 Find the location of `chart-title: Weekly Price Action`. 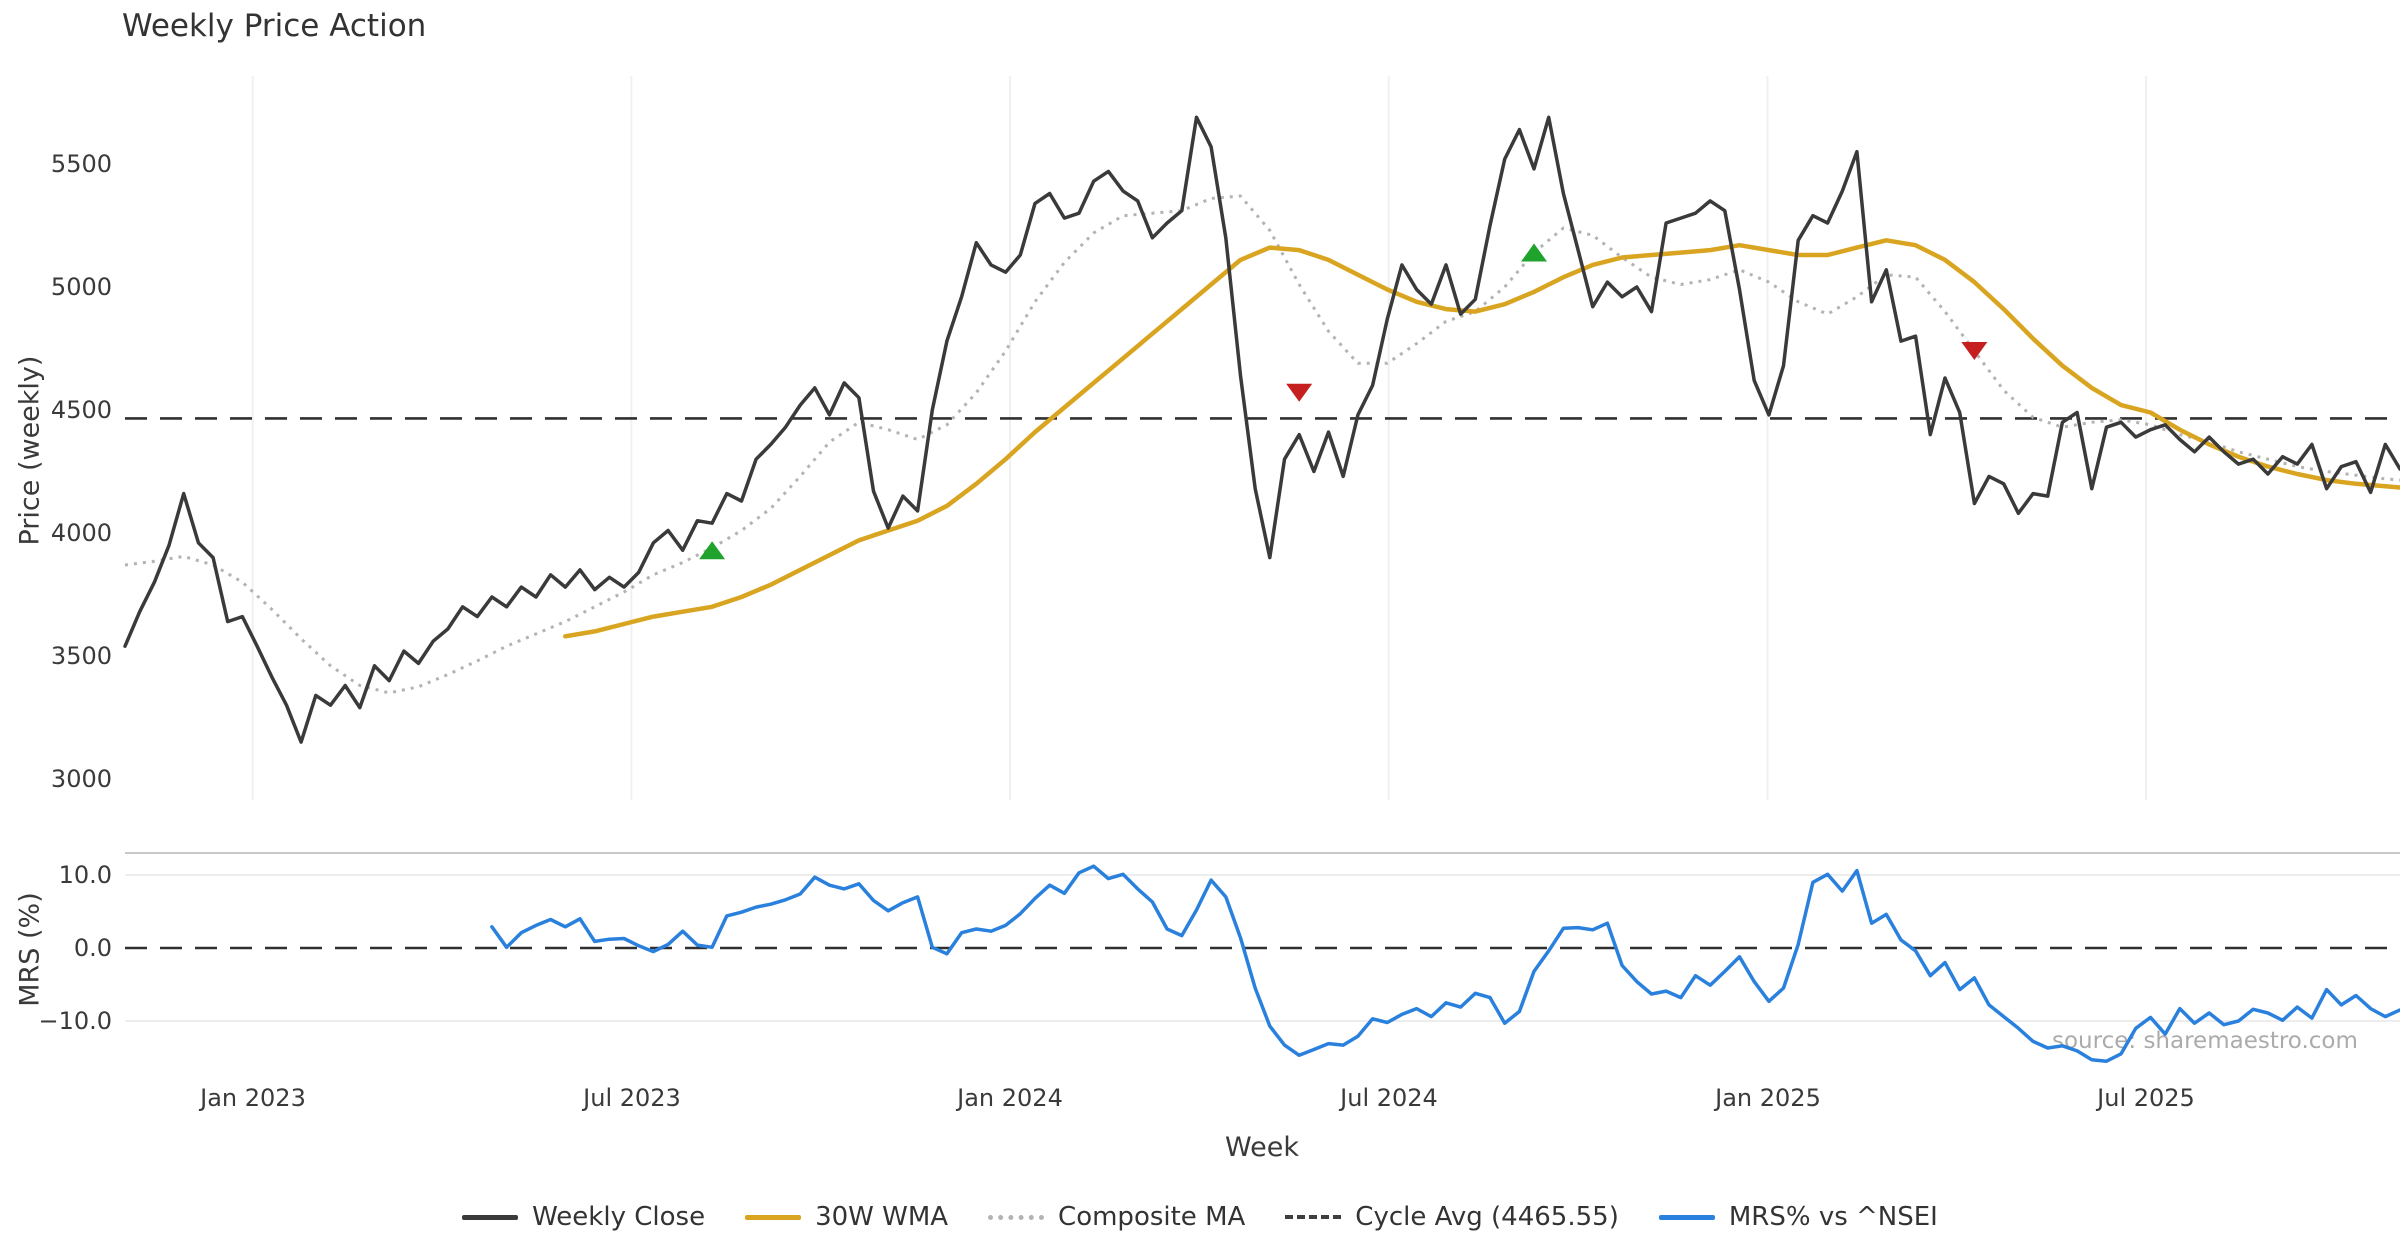

chart-title: Weekly Price Action is located at coordinates (274, 26).